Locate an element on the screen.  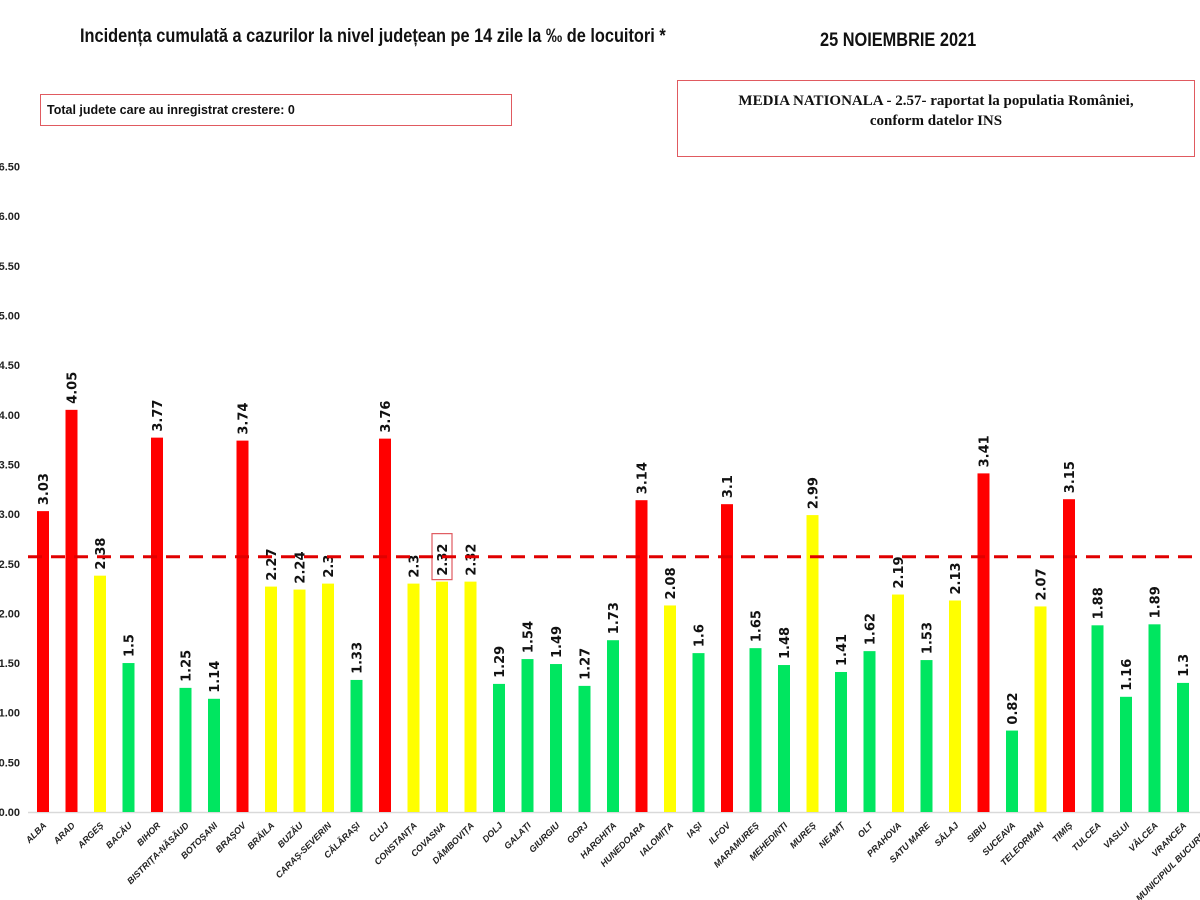
y-tick-label: 3.00 is located at coordinates (10, 515).